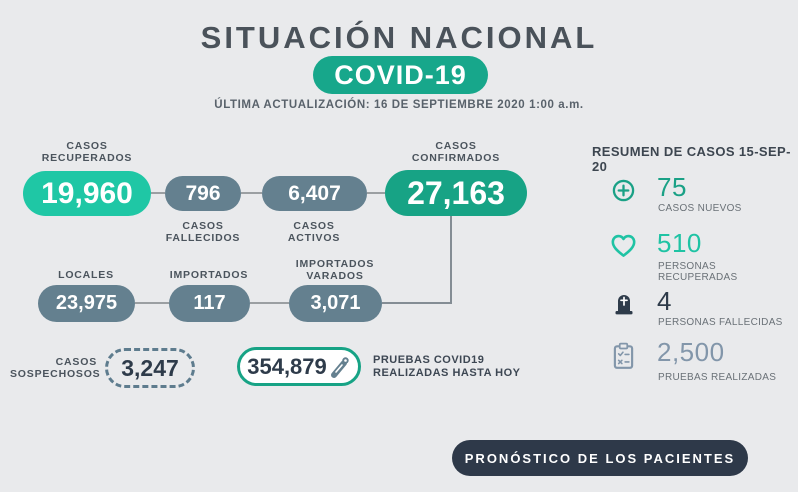  What do you see at coordinates (203, 193) in the screenshot?
I see `deceased-value-pill: 796` at bounding box center [203, 193].